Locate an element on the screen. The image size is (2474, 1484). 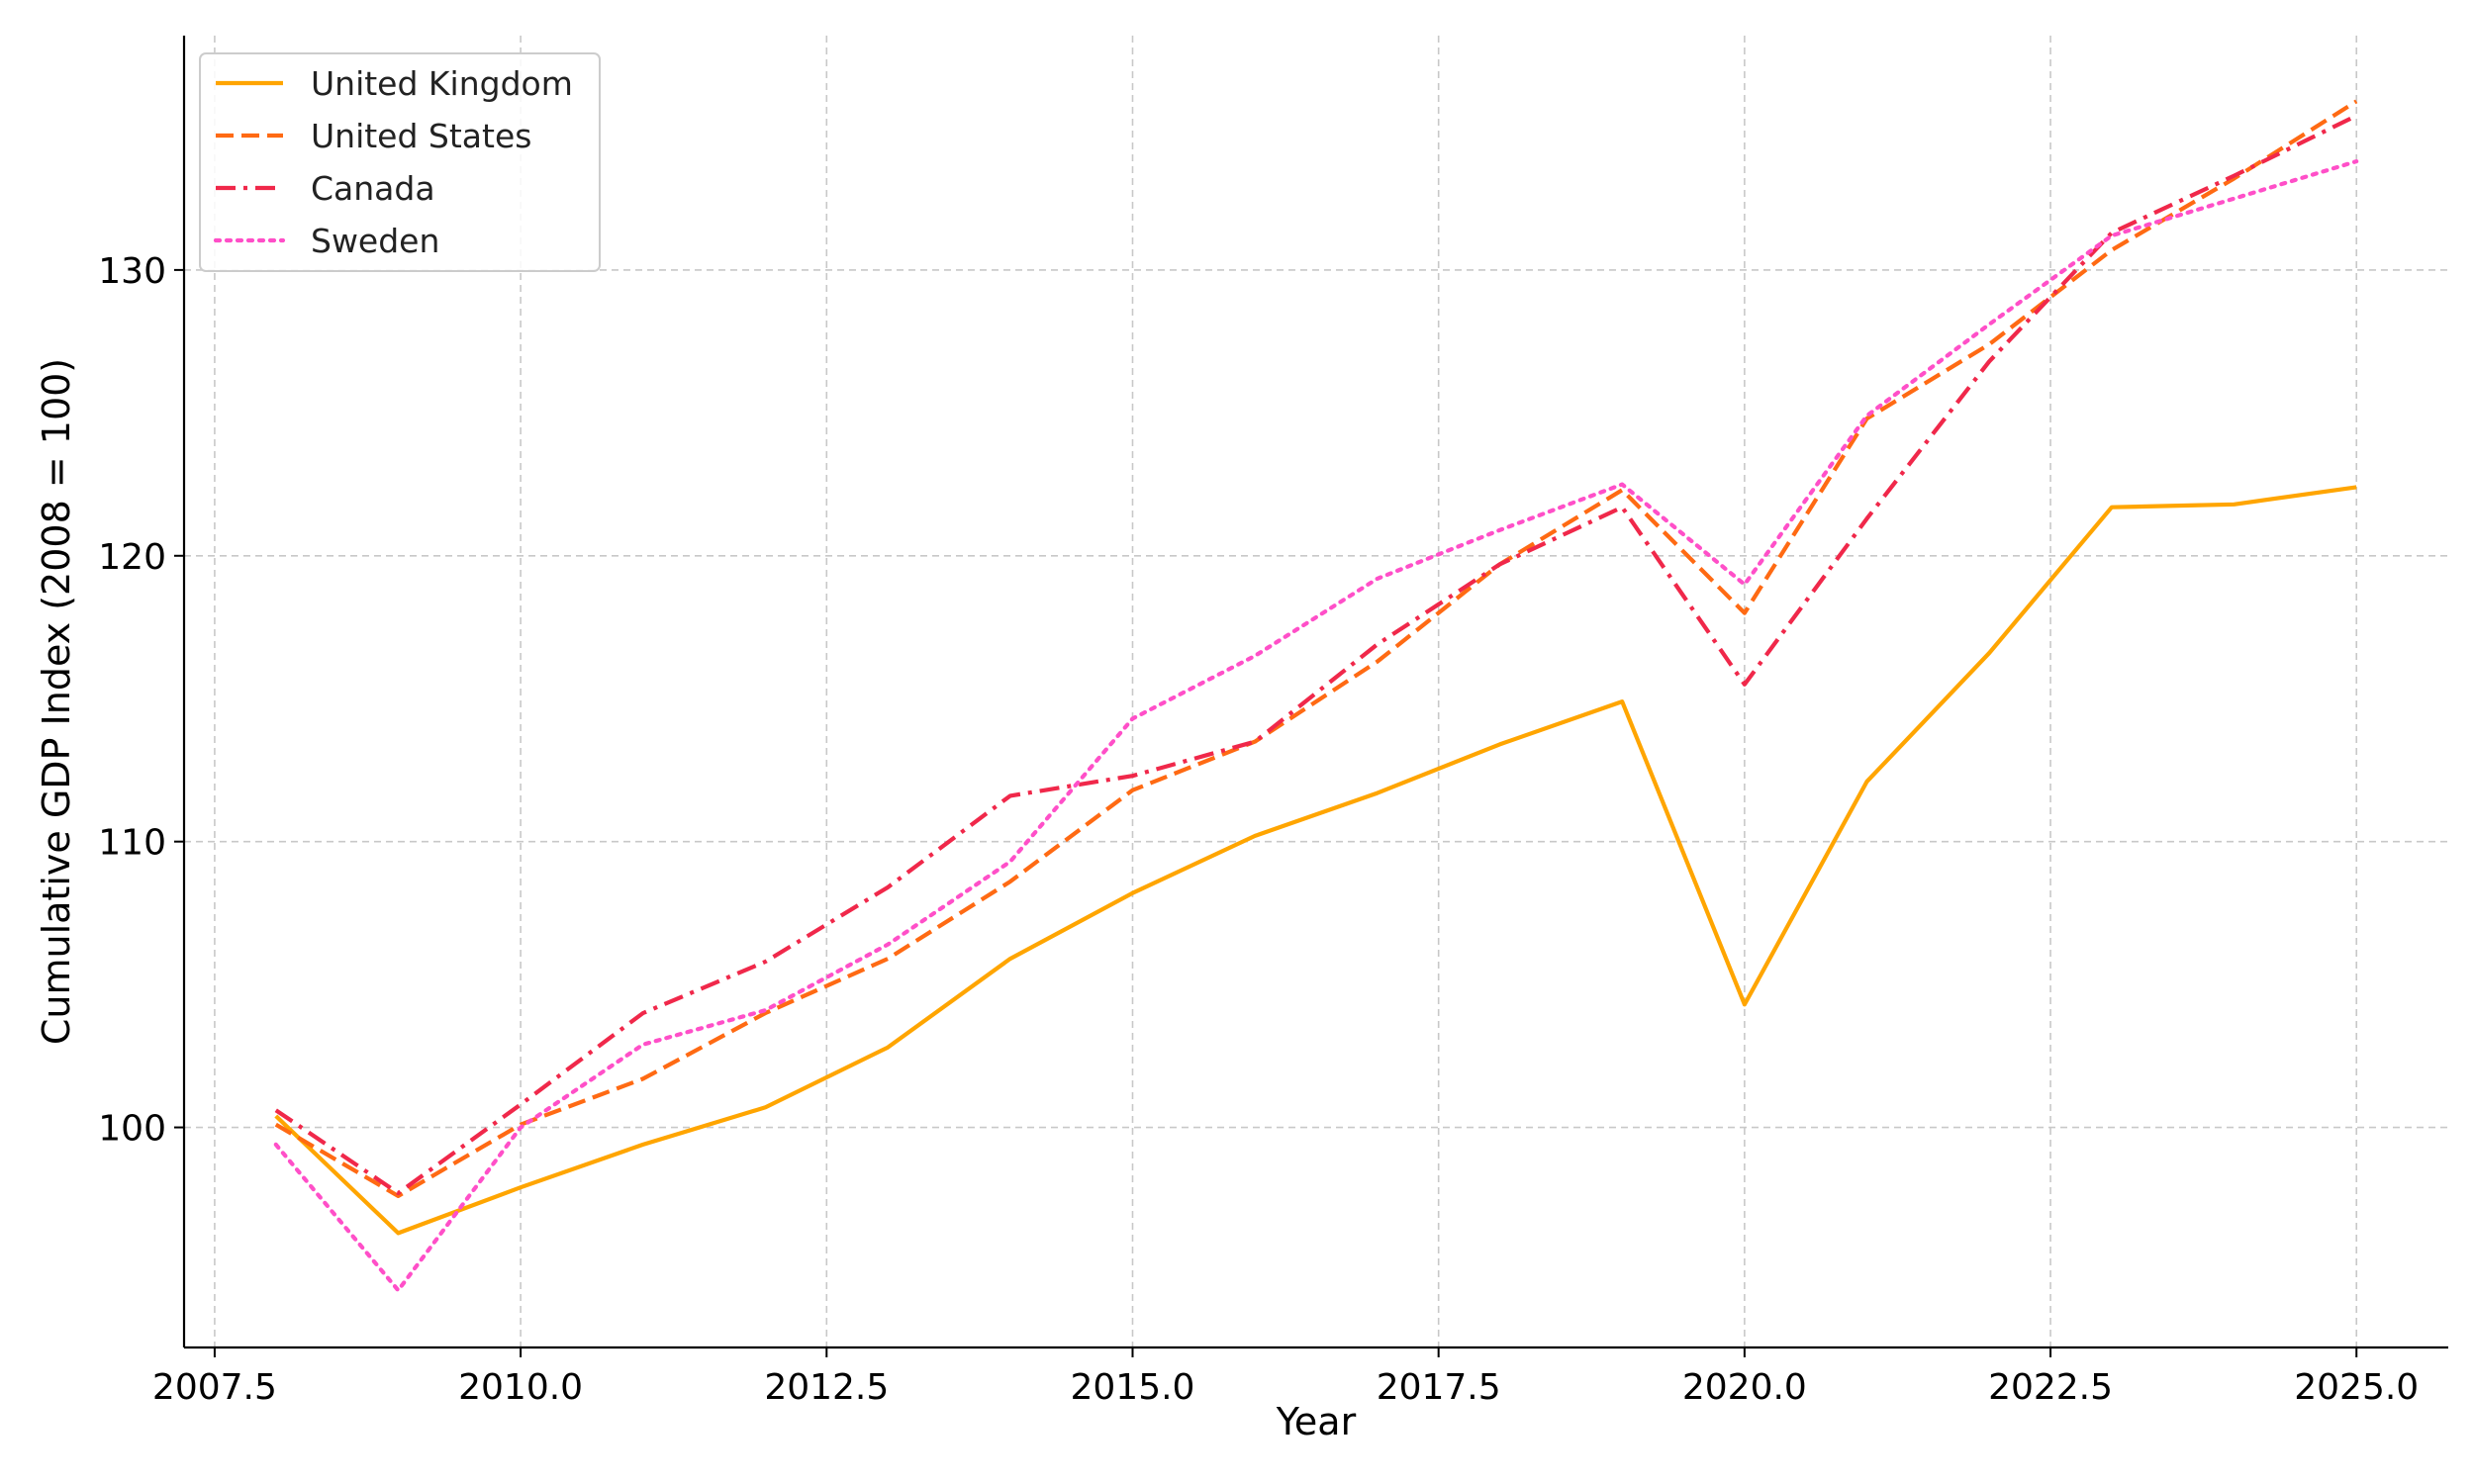
x-tick-label-4: 2017.5 is located at coordinates (1439, 1387).